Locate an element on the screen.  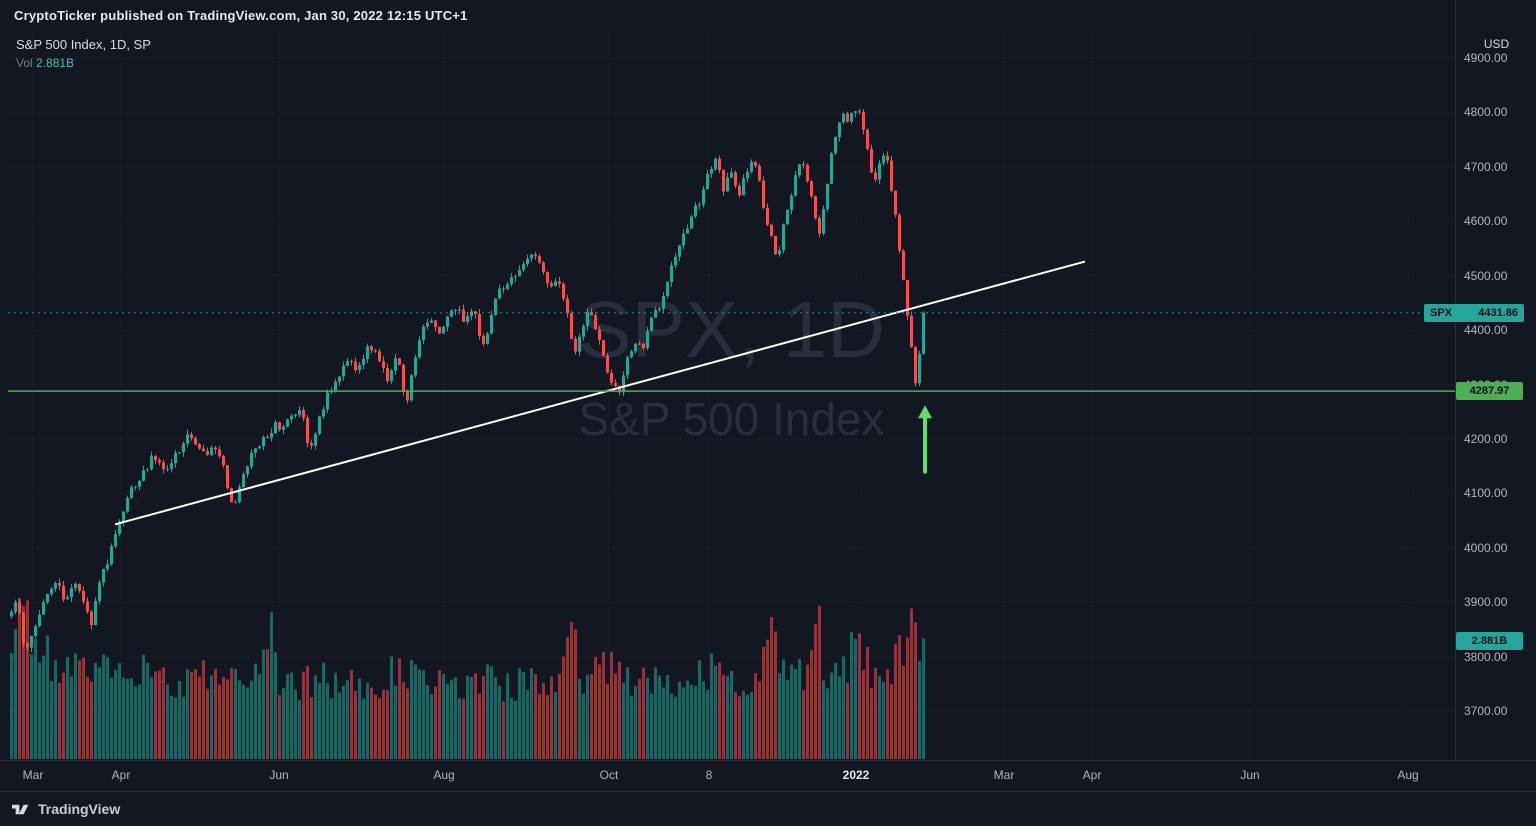
time-tick-label: Oct is located at coordinates (609, 775).